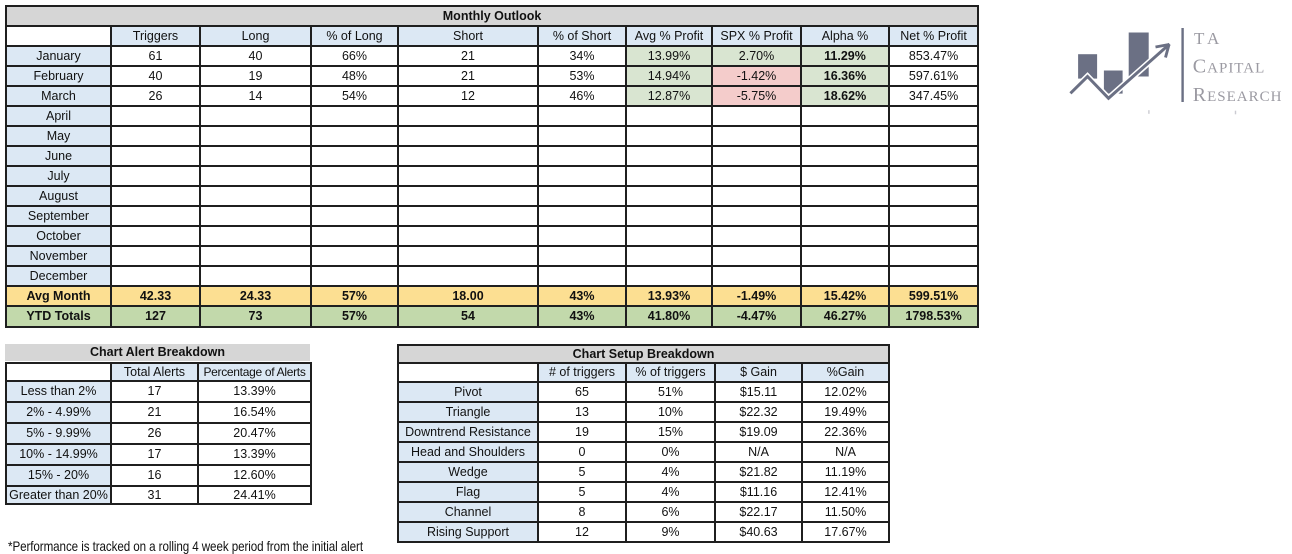 This screenshot has width=1292, height=554. Describe the element at coordinates (1229, 67) in the screenshot. I see `svg-text: CAPITAL` at that location.